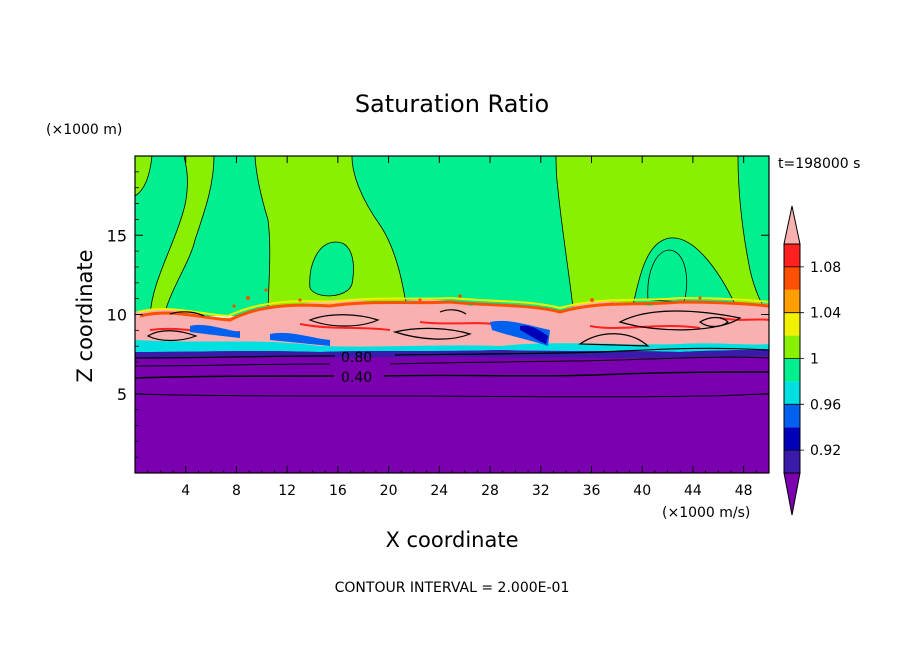 Image resolution: width=904 pixels, height=654 pixels. I want to click on colorbar-label-3: 1.04, so click(825, 314).